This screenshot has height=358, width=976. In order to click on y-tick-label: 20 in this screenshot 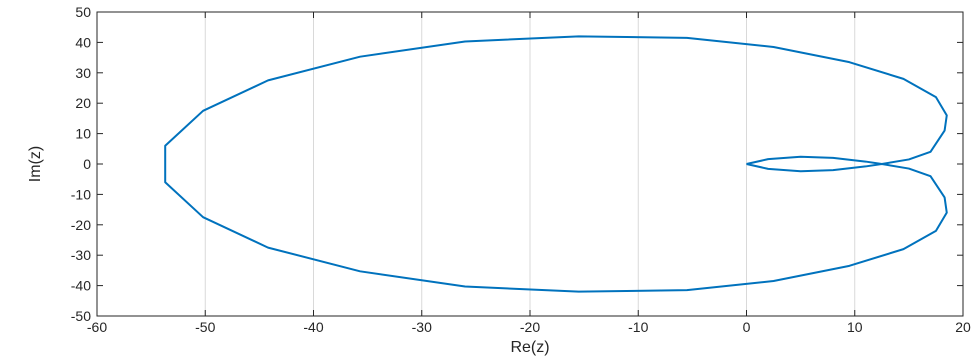, I will do `click(83, 103)`.